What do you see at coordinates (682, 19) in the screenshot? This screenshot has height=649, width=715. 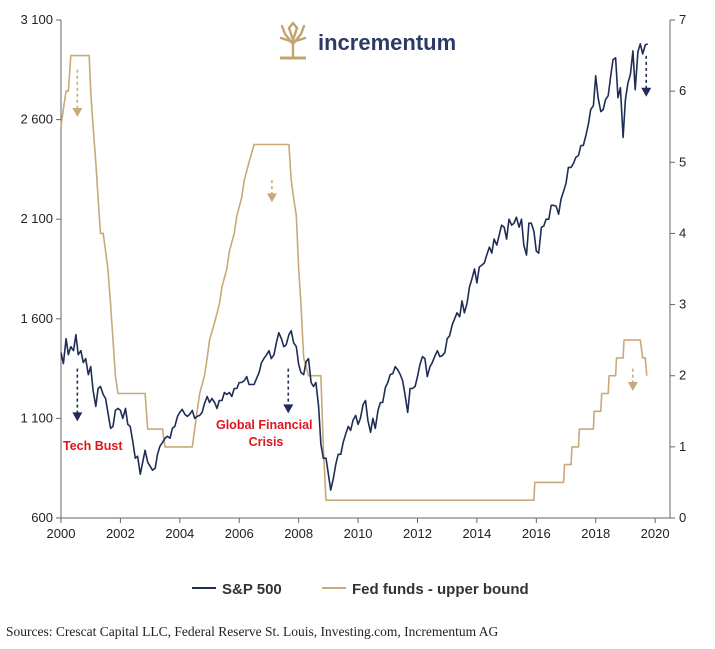 I see `y-right-tick-label: 7` at bounding box center [682, 19].